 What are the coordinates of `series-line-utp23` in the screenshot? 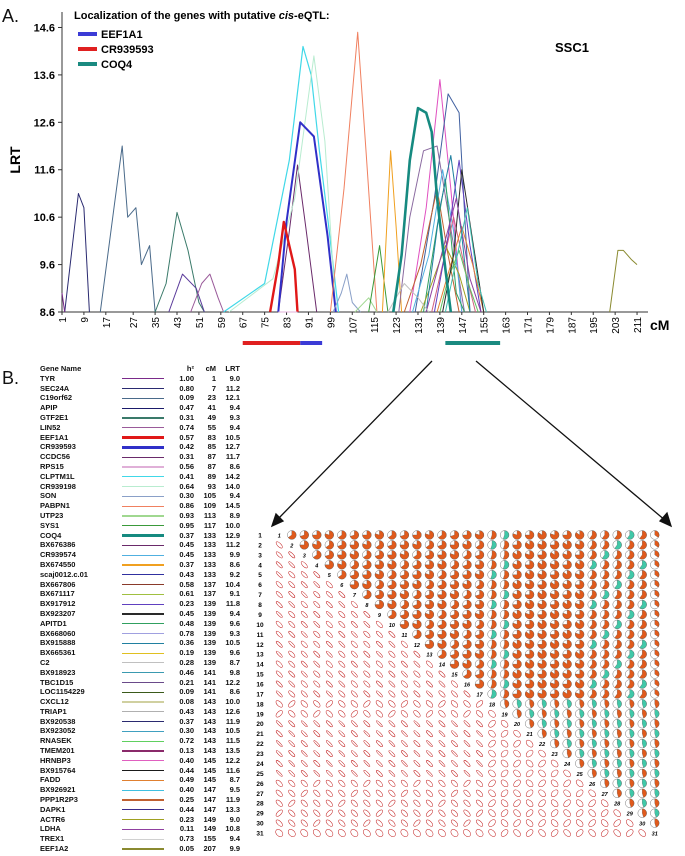 It's located at (366, 305).